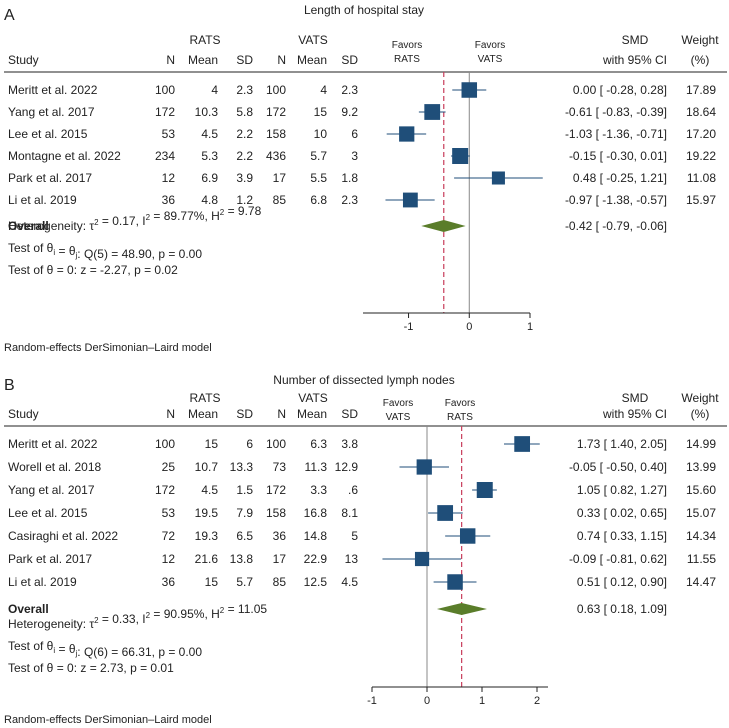 This screenshot has height=728, width=729. What do you see at coordinates (349, 444) in the screenshot?
I see `panel-b-sd2-0: 3.8` at bounding box center [349, 444].